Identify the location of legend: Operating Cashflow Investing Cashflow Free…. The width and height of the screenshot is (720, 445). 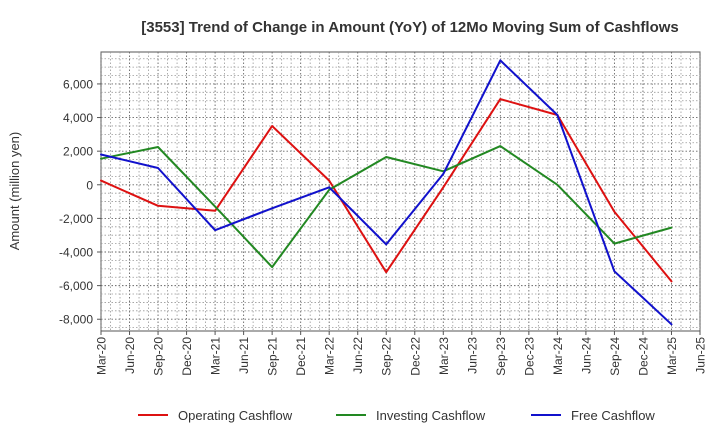
(396, 415).